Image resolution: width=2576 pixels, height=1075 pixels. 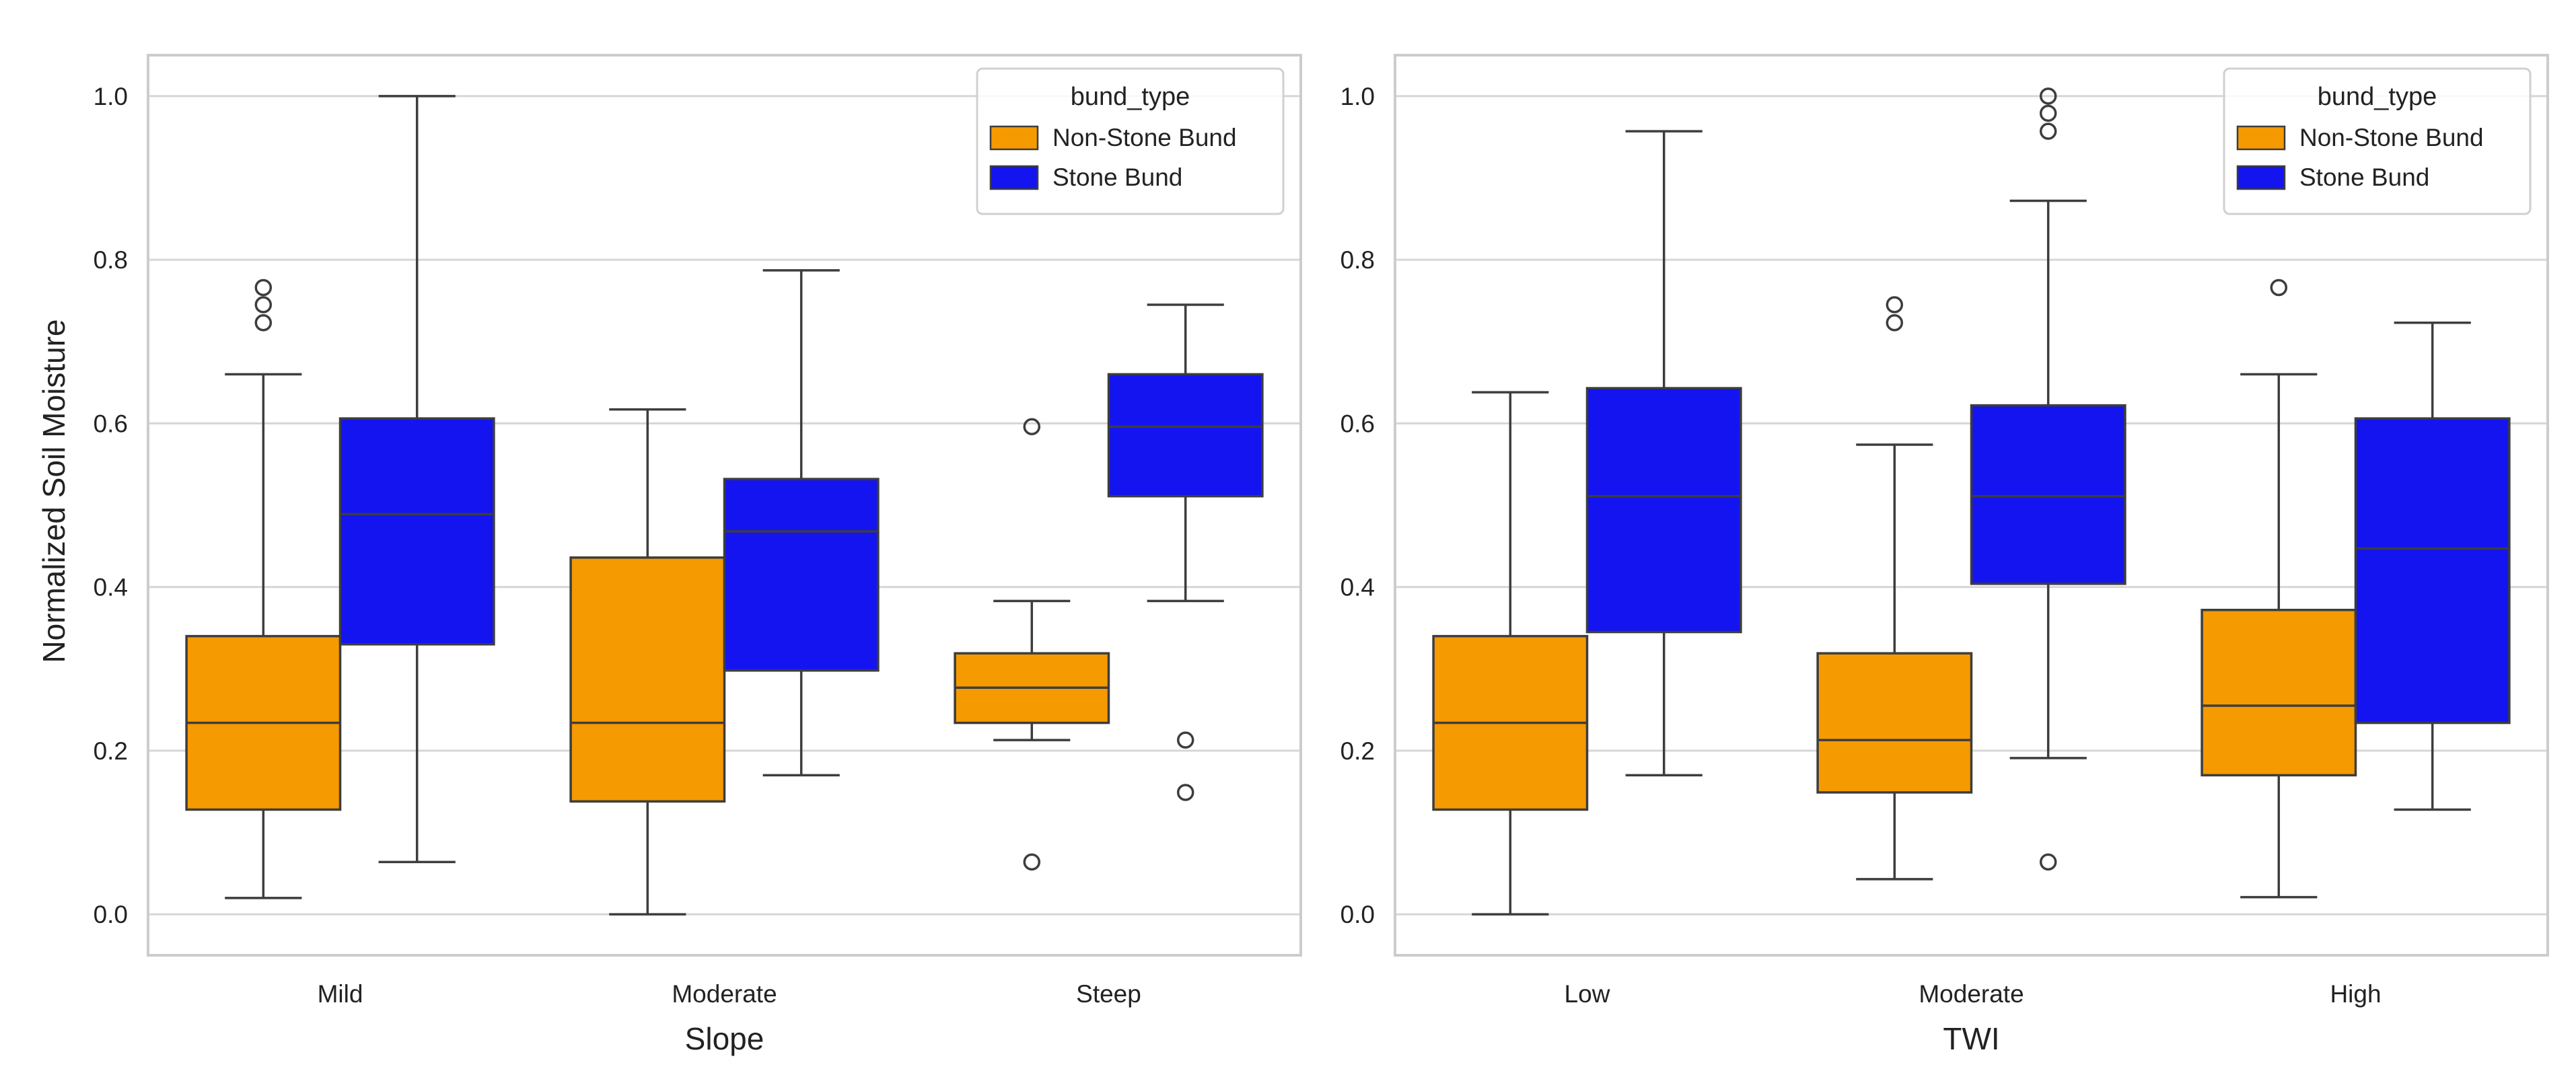 I want to click on x-axis-label: TWI, so click(x=1971, y=1038).